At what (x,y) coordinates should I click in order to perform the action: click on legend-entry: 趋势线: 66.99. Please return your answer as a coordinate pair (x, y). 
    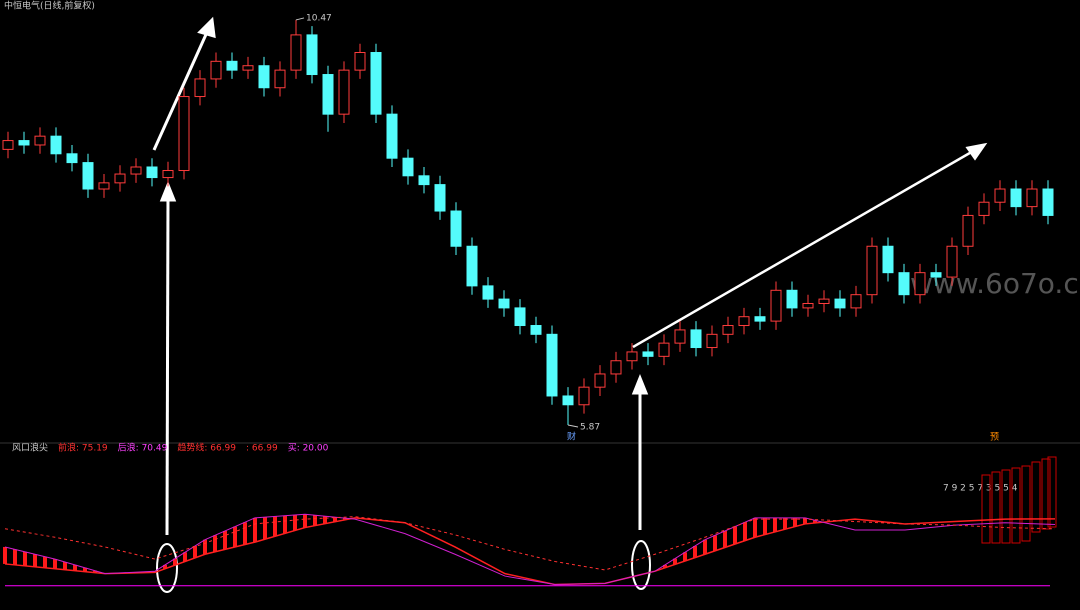
    Looking at the image, I should click on (206, 448).